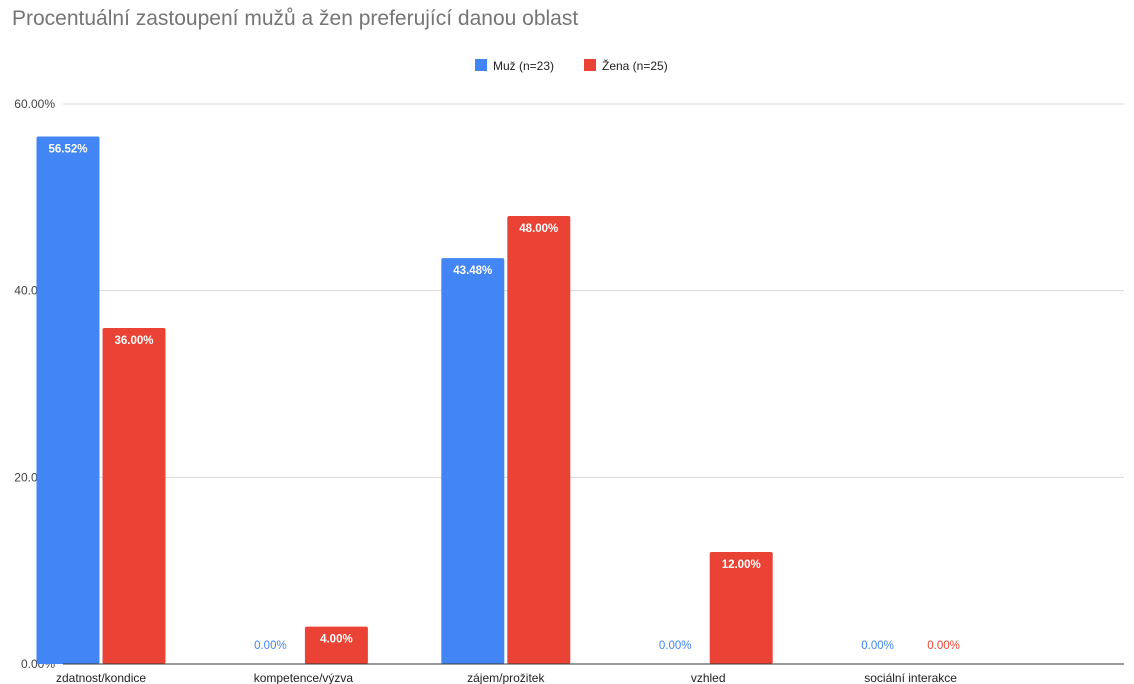 The height and width of the screenshot is (684, 1134). What do you see at coordinates (538, 229) in the screenshot?
I see `data-label: 48.00%` at bounding box center [538, 229].